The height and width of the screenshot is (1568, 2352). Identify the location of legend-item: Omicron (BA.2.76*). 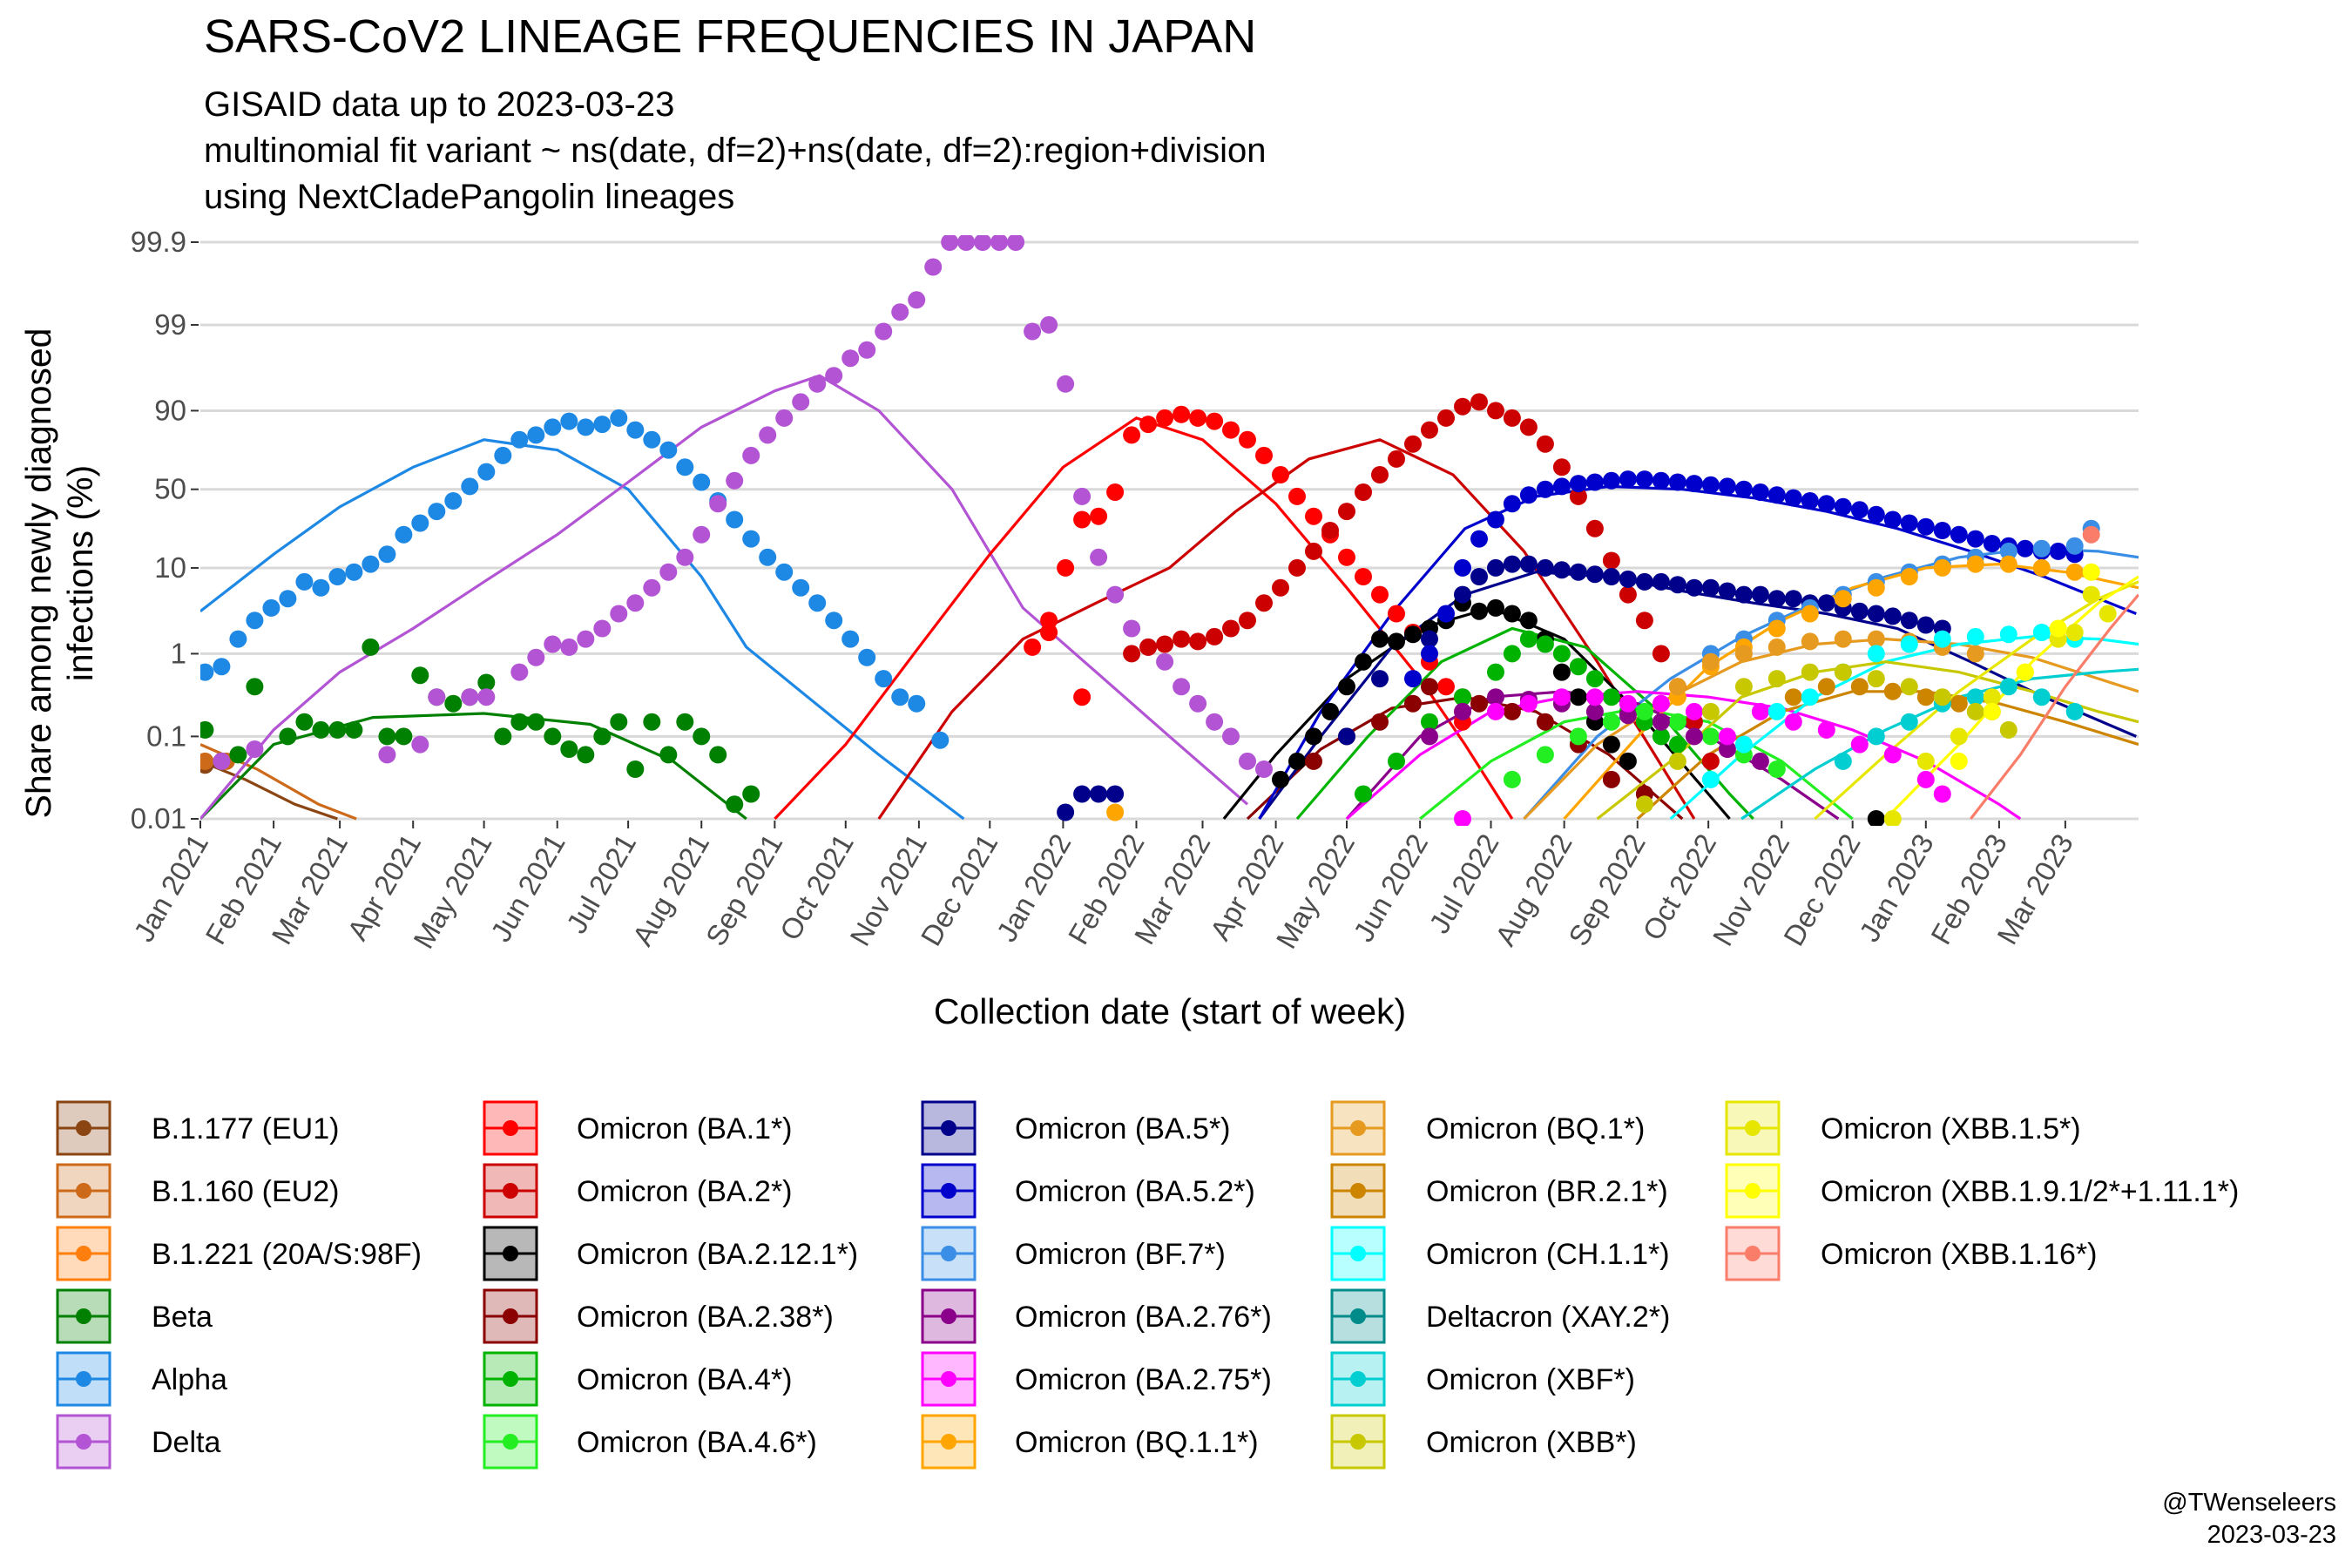
(1096, 1316).